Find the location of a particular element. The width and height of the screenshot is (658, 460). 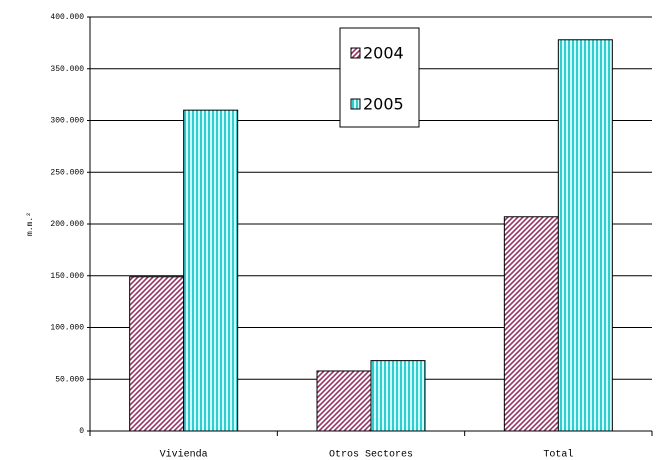

legend-label: 2005 is located at coordinates (383, 104).